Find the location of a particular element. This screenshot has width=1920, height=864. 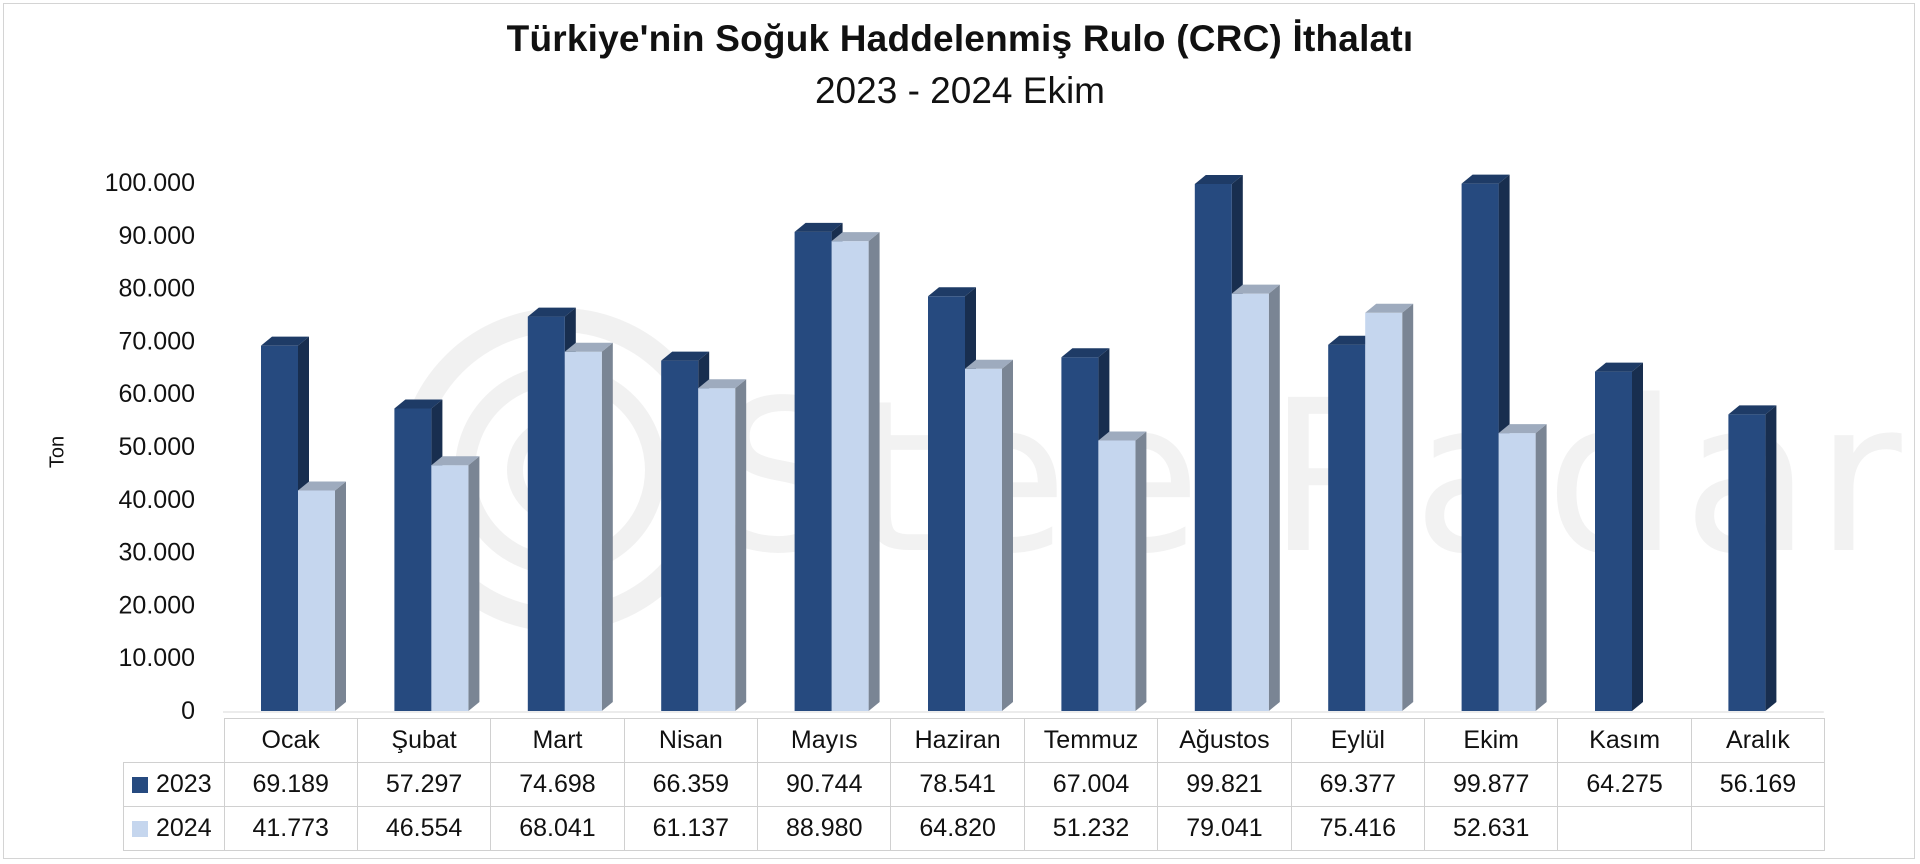

x-tick-label: Eylül is located at coordinates (1358, 740).